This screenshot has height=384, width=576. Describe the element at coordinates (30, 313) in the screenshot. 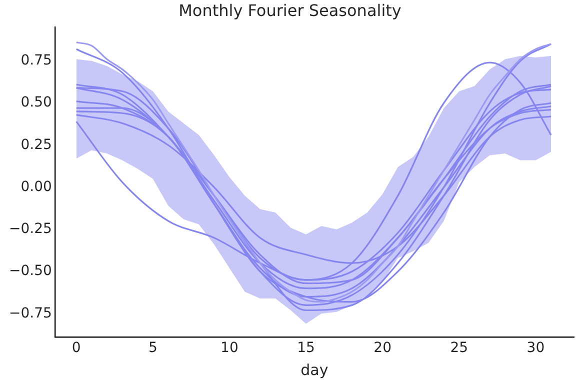

I see `y-tick-label: −0.75` at that location.